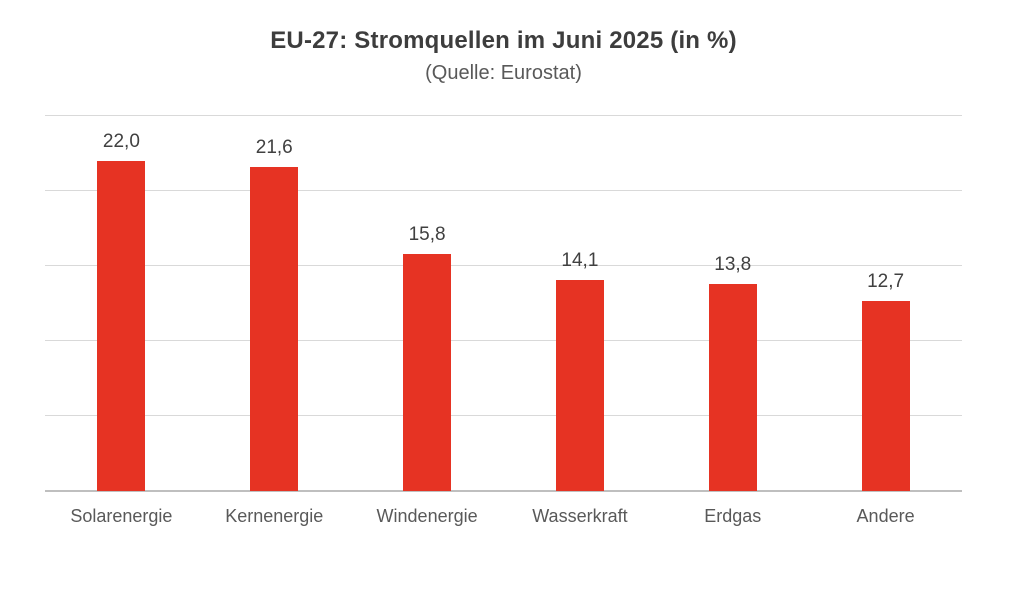 Image resolution: width=1024 pixels, height=595 pixels. Describe the element at coordinates (885, 516) in the screenshot. I see `x-axis-category-label: Andere` at that location.